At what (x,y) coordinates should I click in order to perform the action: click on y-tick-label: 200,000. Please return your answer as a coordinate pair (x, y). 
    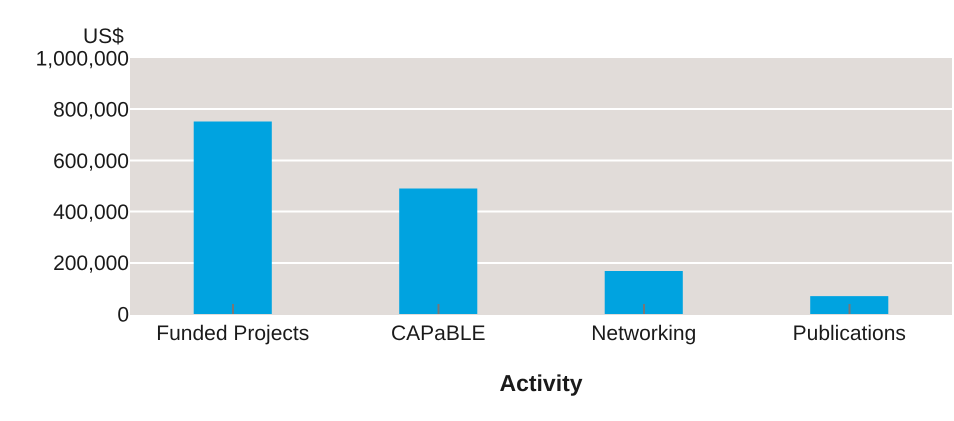
    Looking at the image, I should click on (91, 264).